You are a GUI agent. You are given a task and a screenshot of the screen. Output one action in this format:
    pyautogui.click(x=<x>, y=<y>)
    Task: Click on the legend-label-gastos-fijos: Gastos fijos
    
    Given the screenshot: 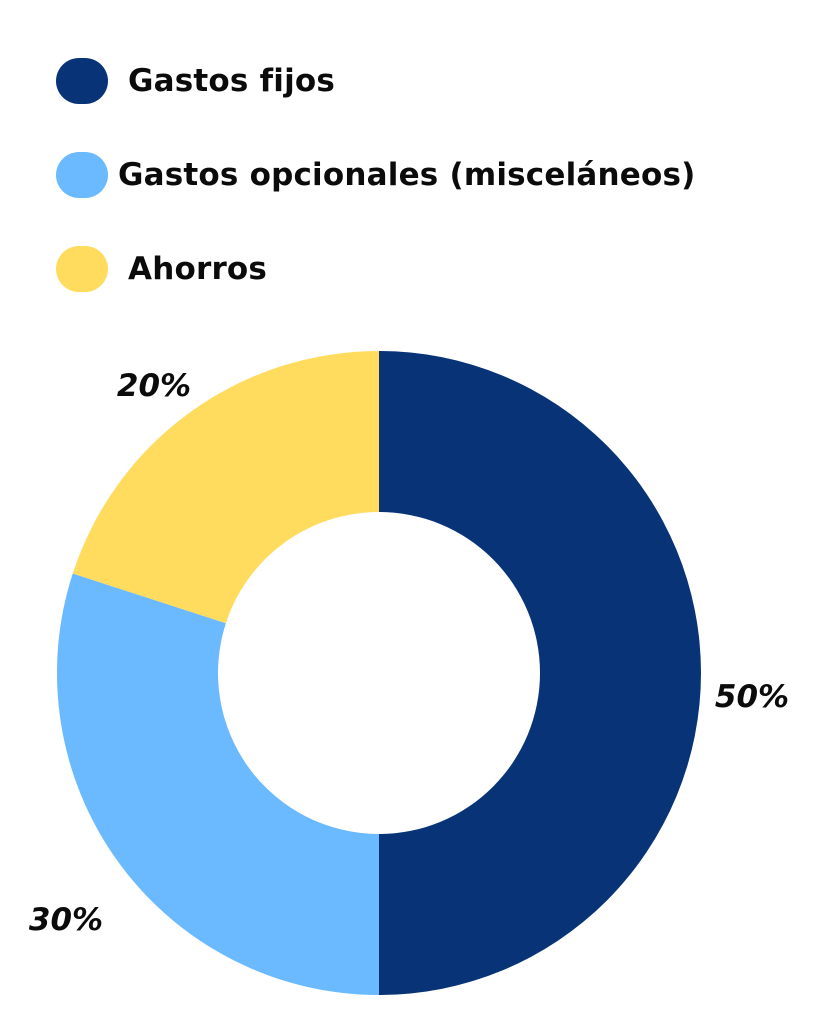 What is the action you would take?
    pyautogui.click(x=232, y=81)
    